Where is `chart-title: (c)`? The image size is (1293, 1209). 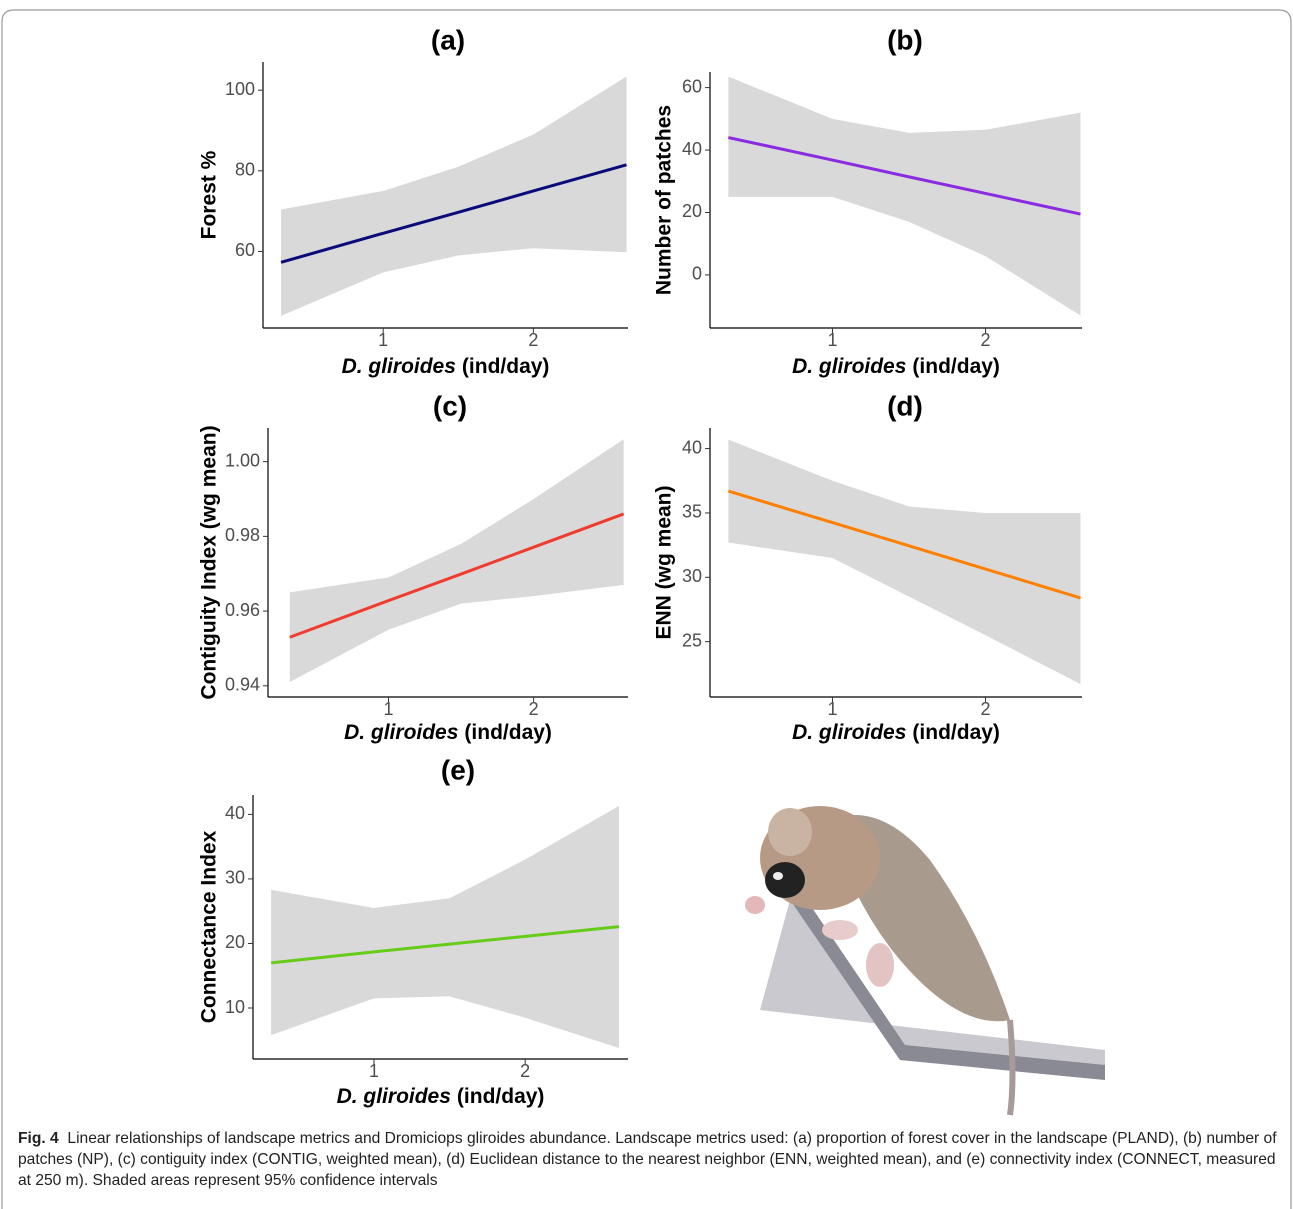 chart-title: (c) is located at coordinates (450, 405).